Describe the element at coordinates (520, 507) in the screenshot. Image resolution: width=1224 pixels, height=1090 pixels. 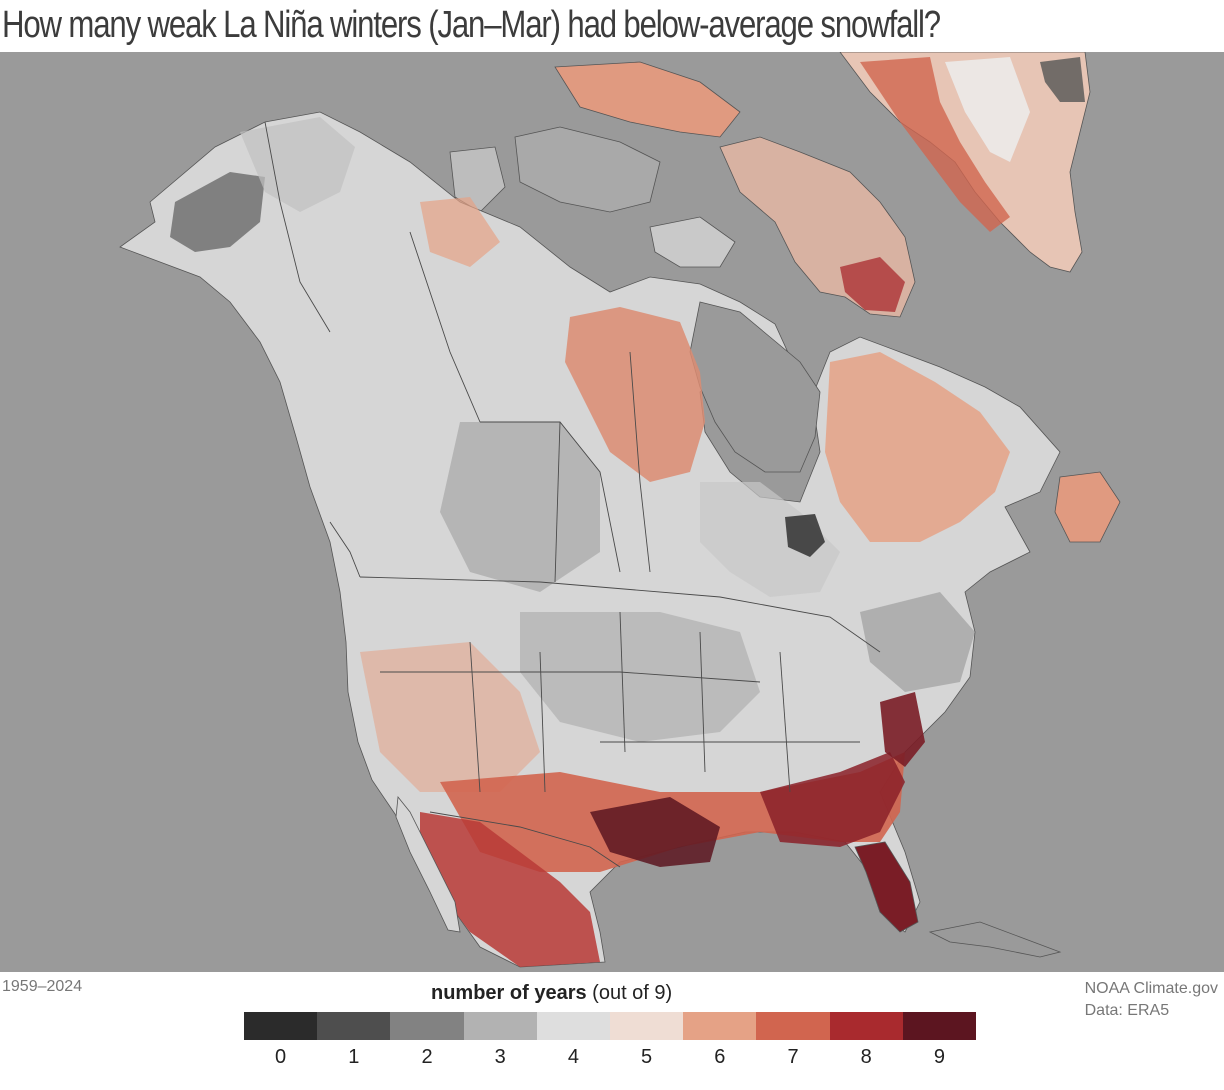
I see `prairies-gray` at that location.